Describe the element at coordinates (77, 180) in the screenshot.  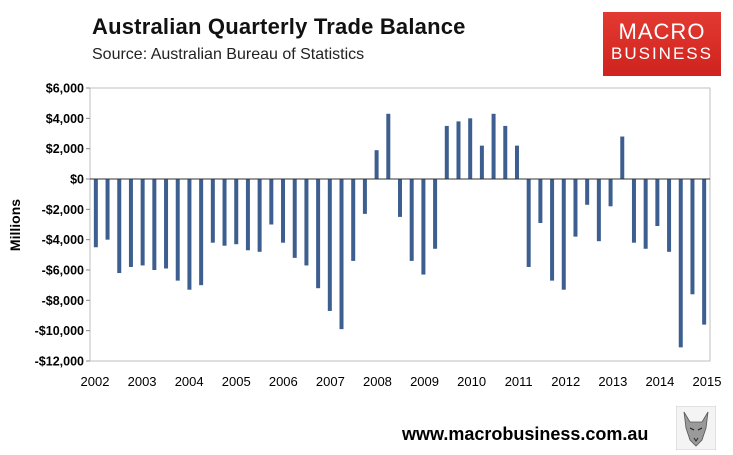
I see `y-tick-label: $0` at that location.